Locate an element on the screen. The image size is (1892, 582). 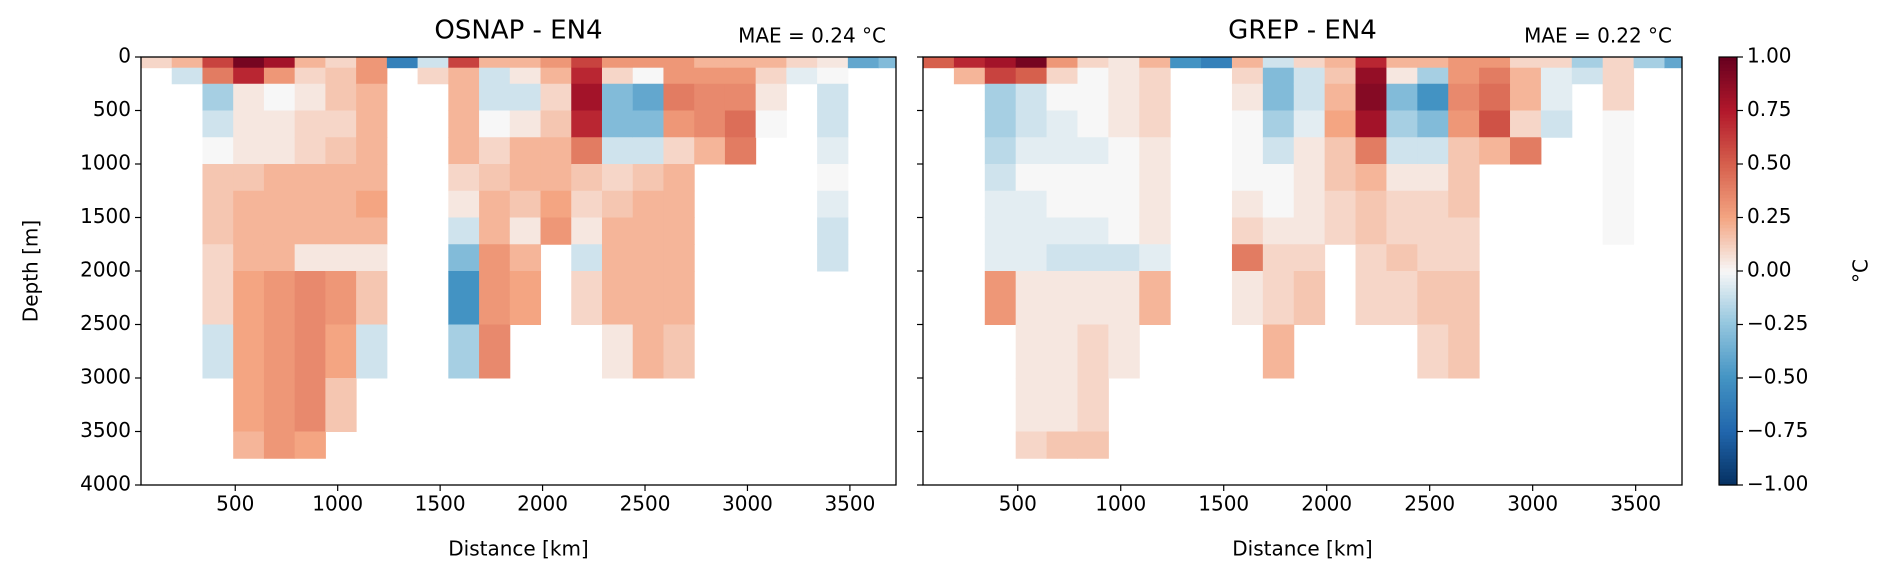
y-tick-label: 2500 is located at coordinates (105, 323).